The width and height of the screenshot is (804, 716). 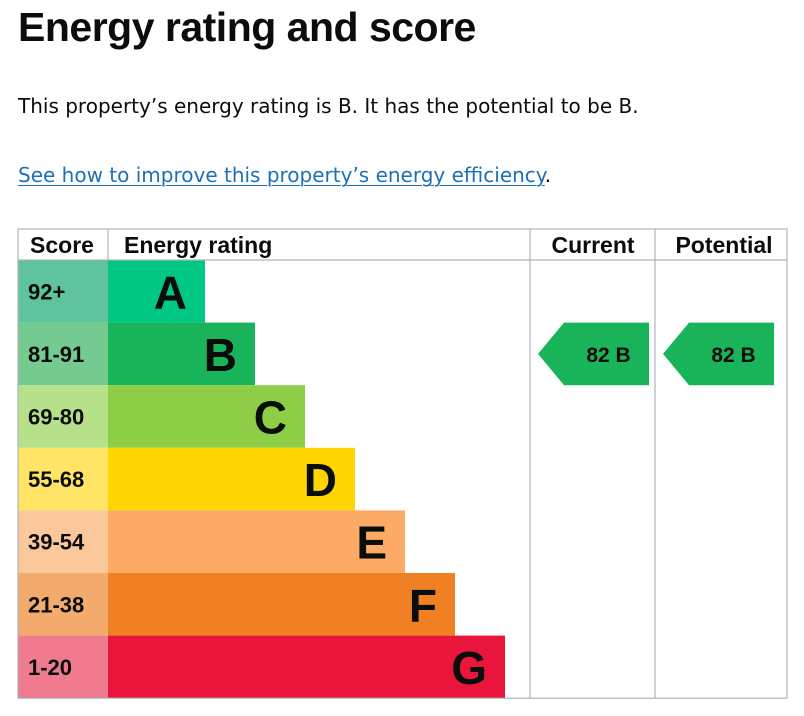 I want to click on band-letter-c: C, so click(x=270, y=418).